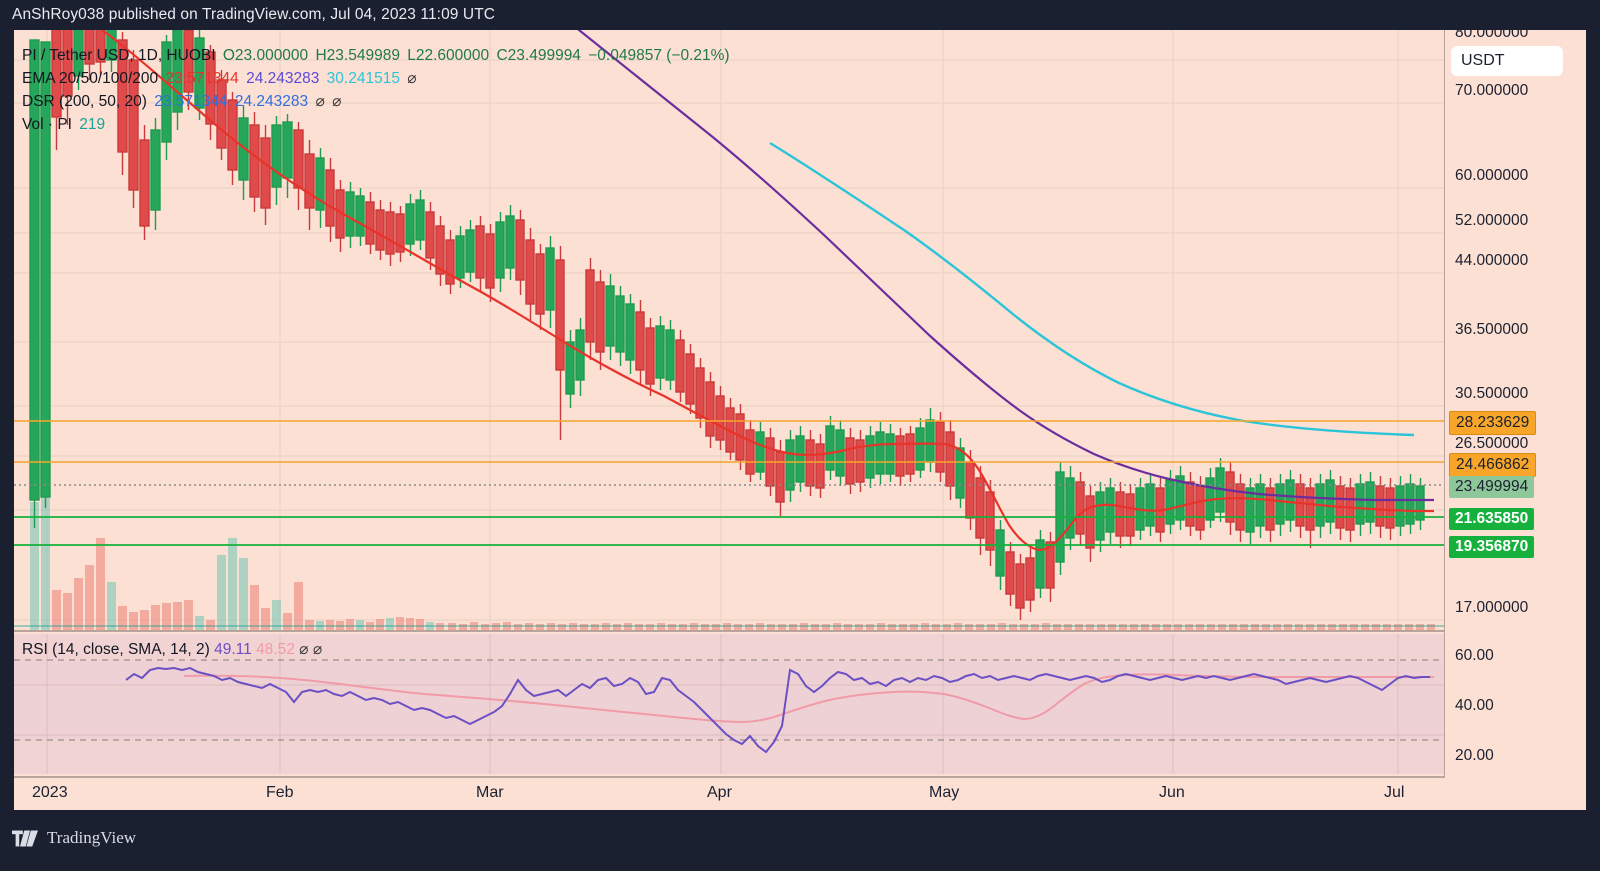  I want to click on price-tick-52: 52.000000, so click(1492, 220).